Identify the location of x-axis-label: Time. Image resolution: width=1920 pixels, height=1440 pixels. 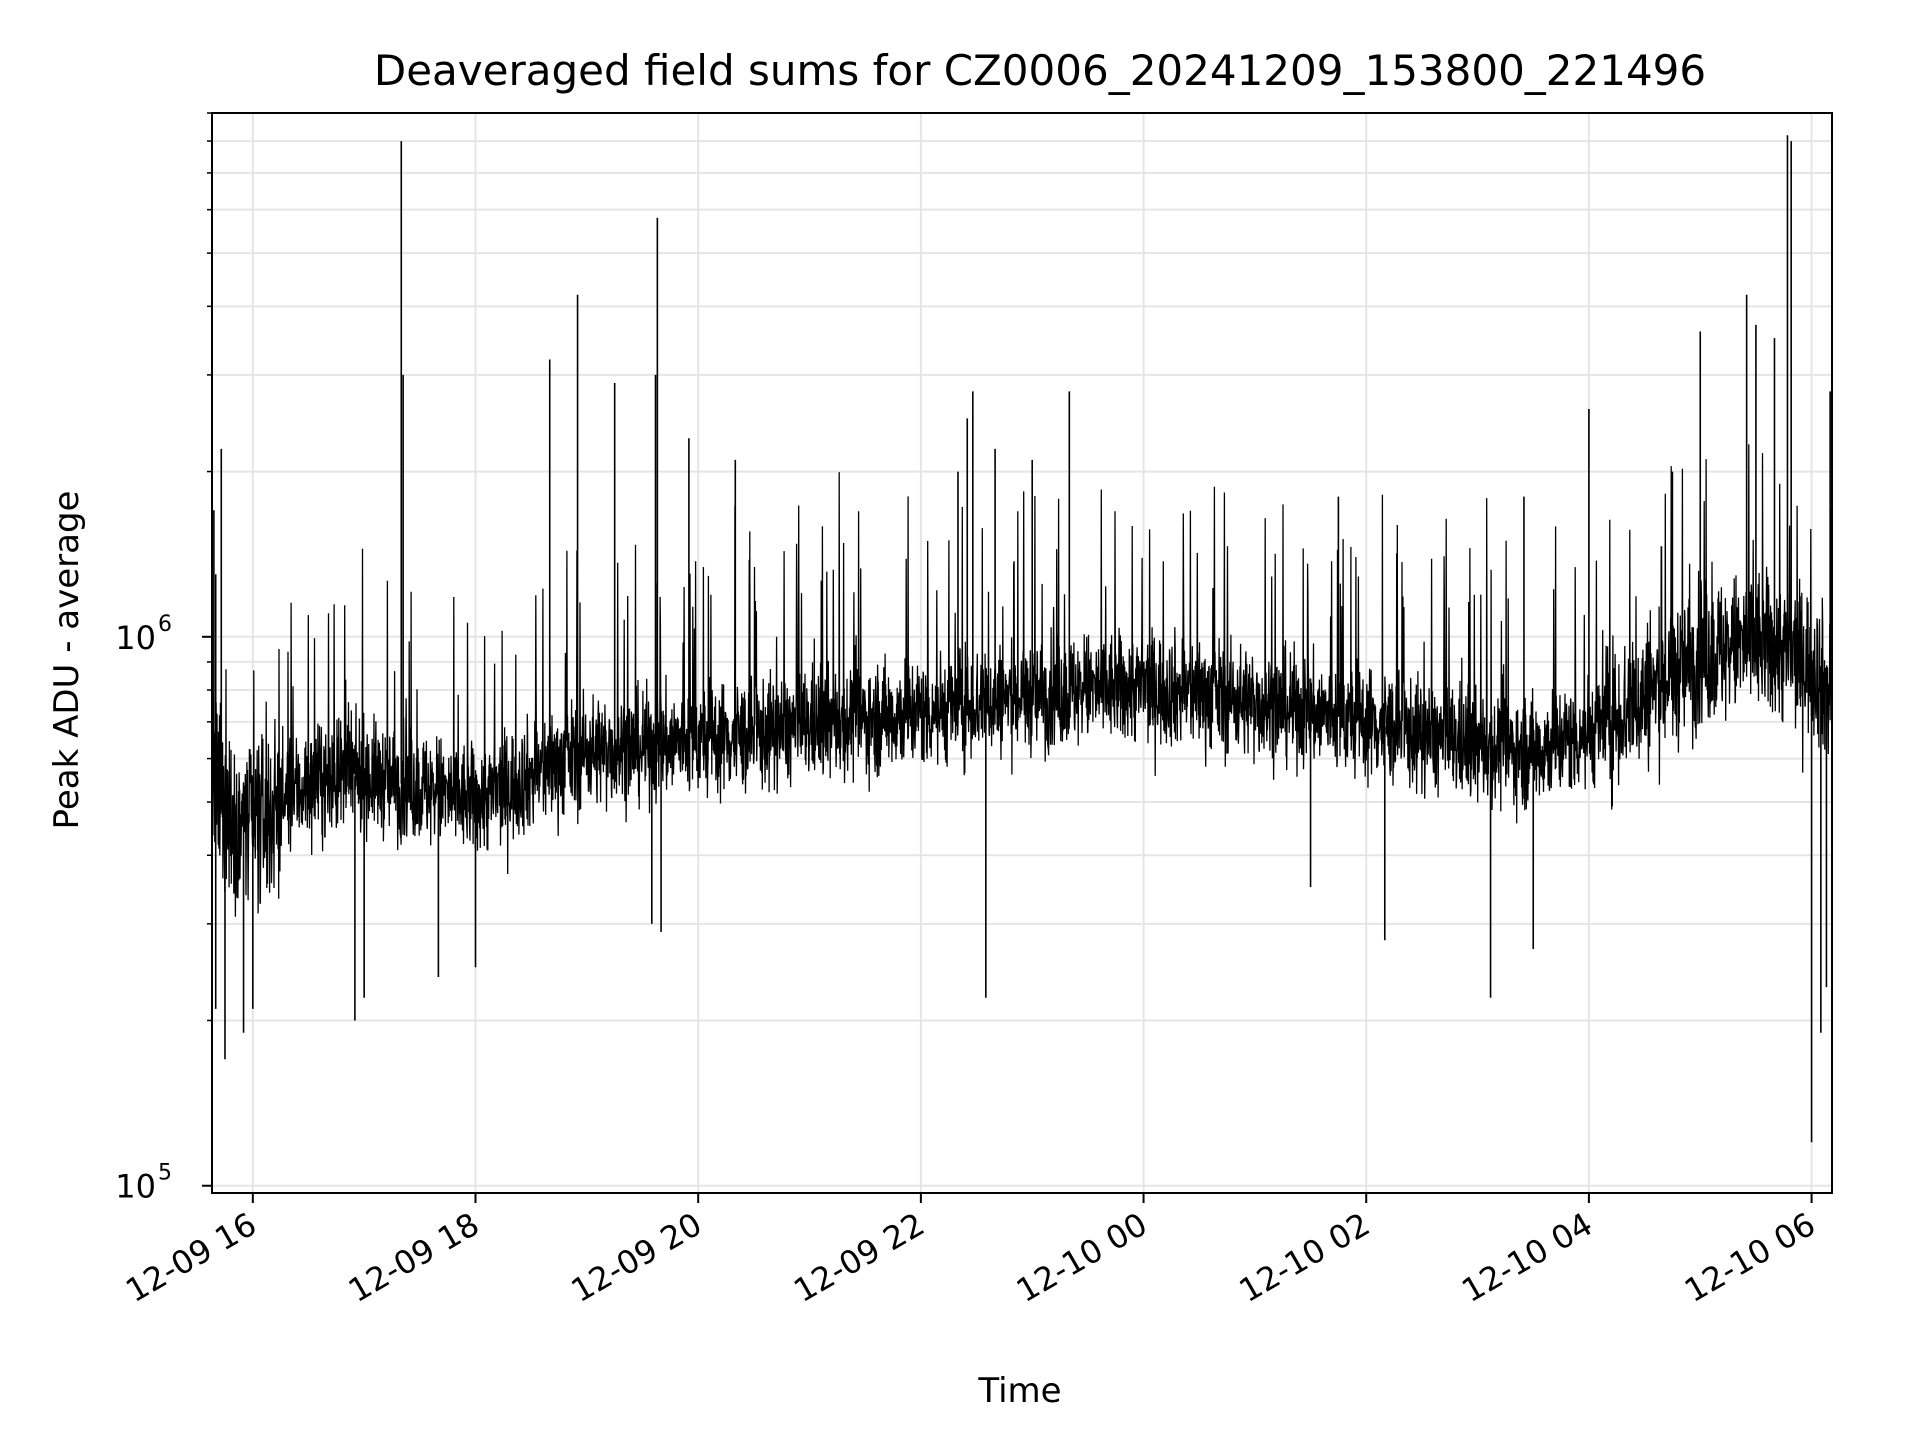
(1019, 1391).